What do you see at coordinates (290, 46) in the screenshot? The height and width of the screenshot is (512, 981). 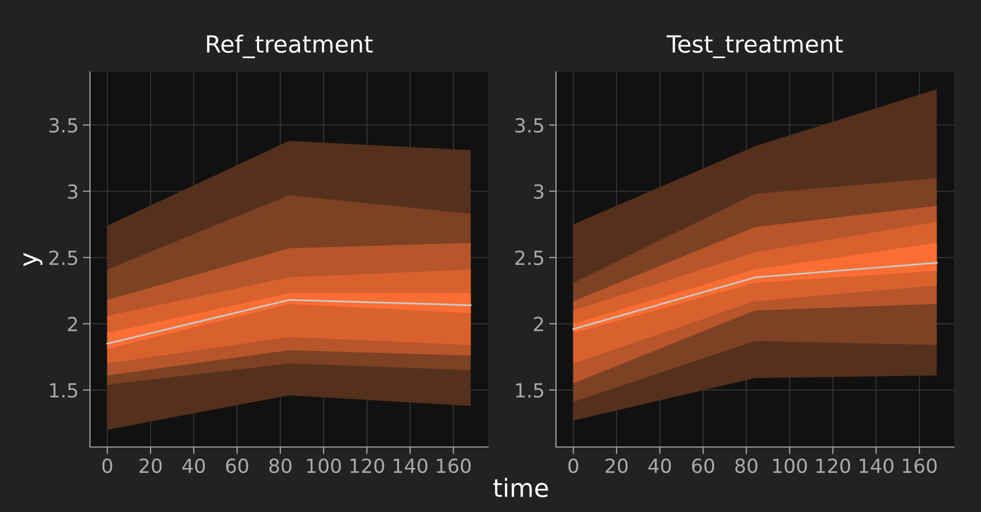 I see `chart-title: Ref_treatment` at bounding box center [290, 46].